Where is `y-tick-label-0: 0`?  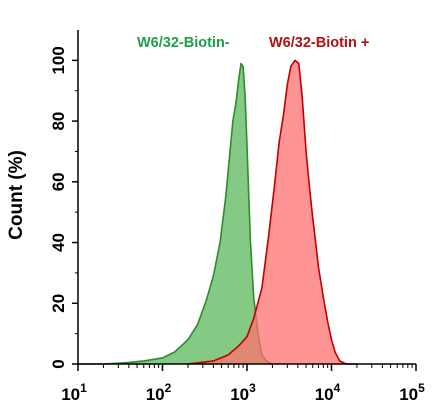 y-tick-label-0: 0 is located at coordinates (58, 363).